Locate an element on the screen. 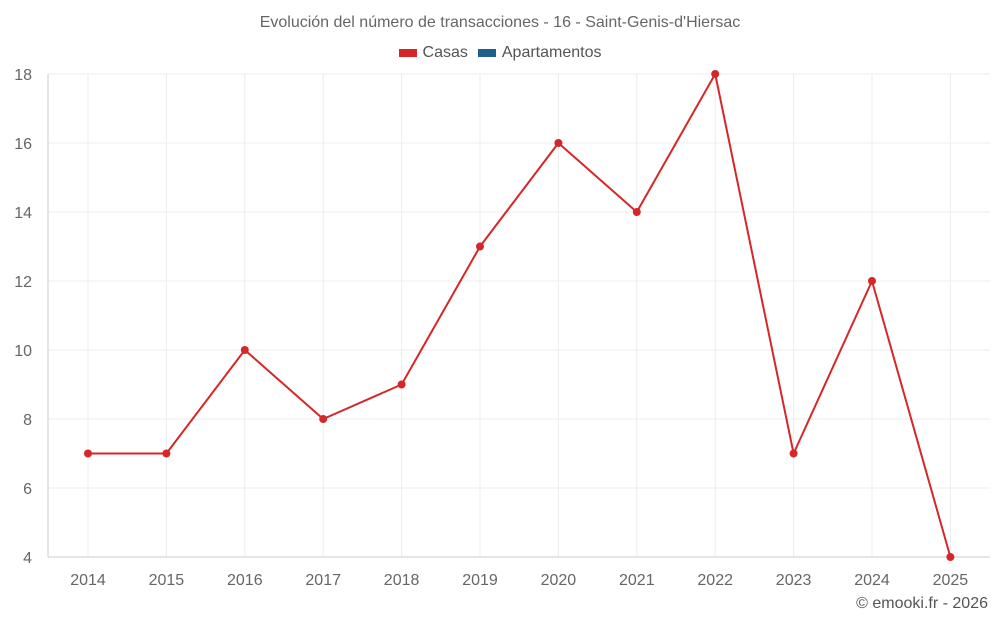  legend-swatch-apartamentos is located at coordinates (486, 53).